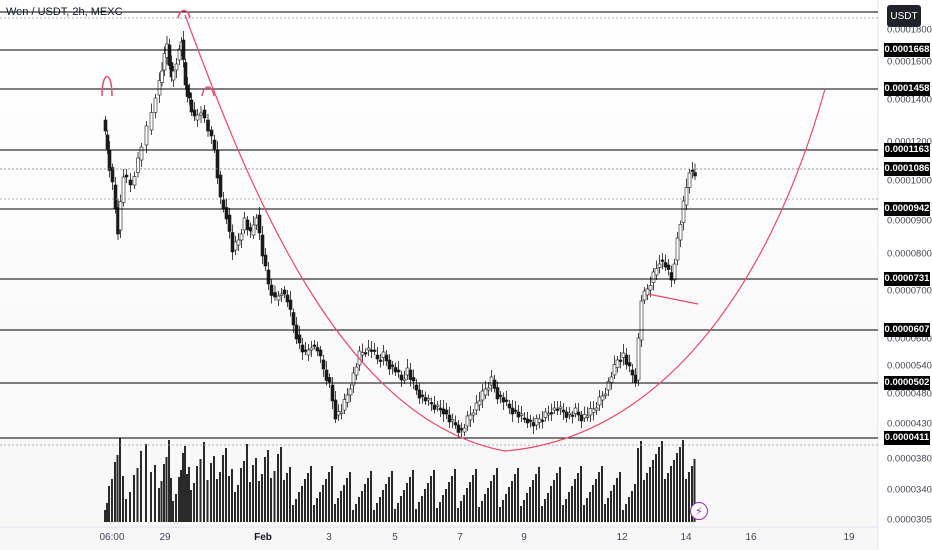 This screenshot has width=932, height=550. What do you see at coordinates (907, 50) in the screenshot?
I see `price-level-label: 0.0001668` at bounding box center [907, 50].